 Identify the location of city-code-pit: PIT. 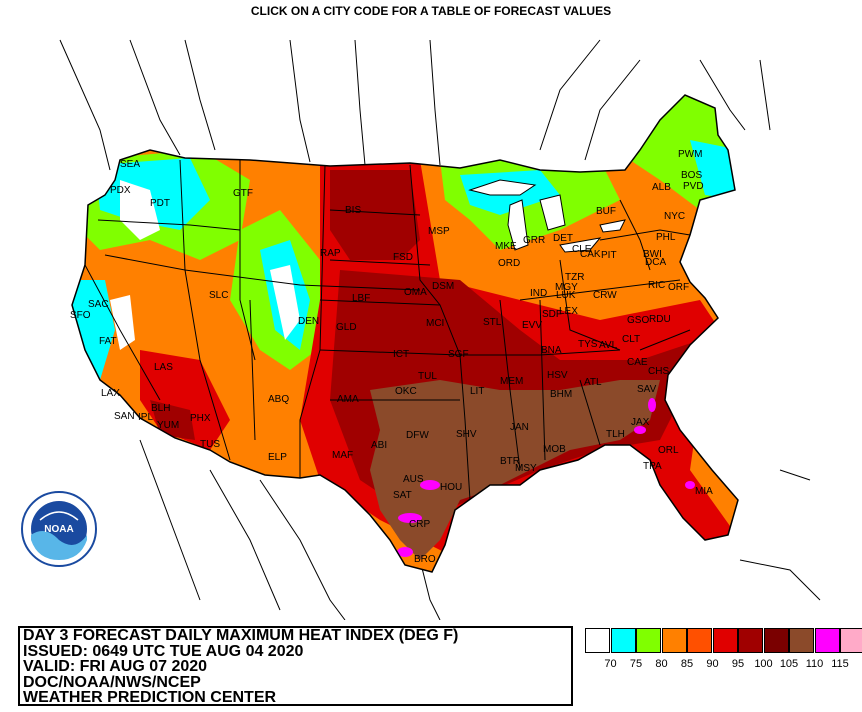
(609, 255).